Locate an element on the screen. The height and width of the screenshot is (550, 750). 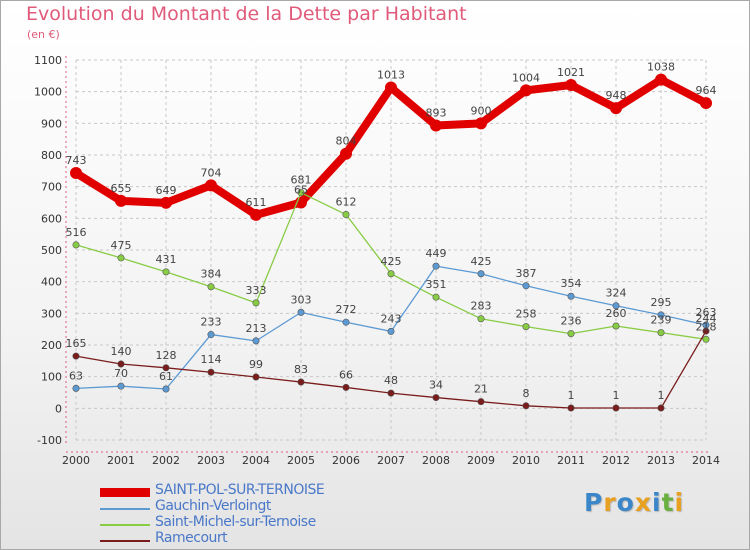
data-label: 611 is located at coordinates (256, 202).